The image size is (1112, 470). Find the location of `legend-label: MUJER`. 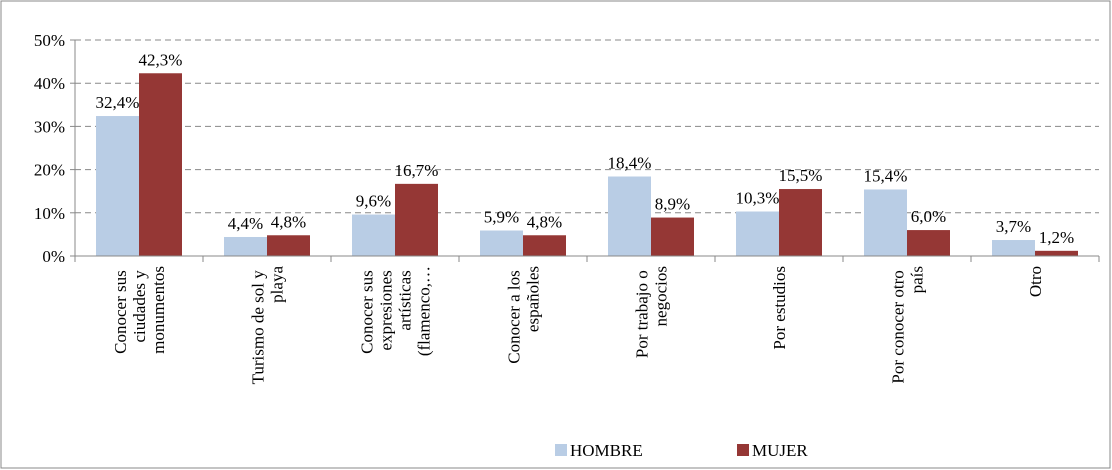

legend-label: MUJER is located at coordinates (780, 450).